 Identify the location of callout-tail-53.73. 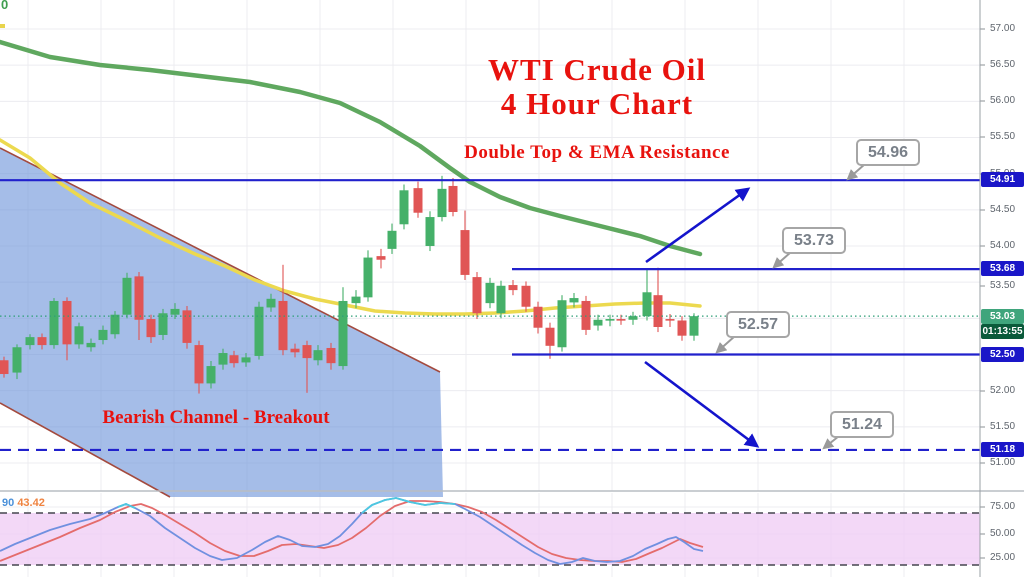
(782, 260).